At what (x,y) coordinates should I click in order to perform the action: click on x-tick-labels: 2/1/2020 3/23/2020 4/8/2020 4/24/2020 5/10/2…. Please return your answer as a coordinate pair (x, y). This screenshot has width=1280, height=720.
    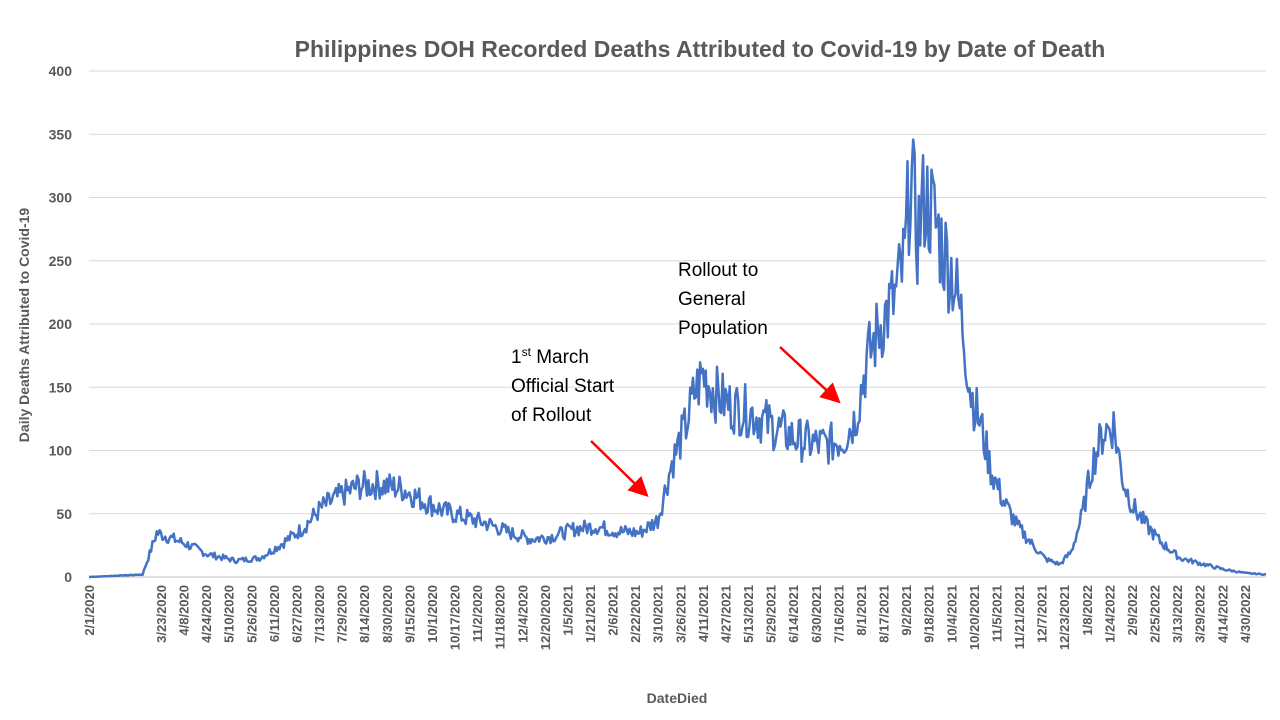
    Looking at the image, I should click on (667, 617).